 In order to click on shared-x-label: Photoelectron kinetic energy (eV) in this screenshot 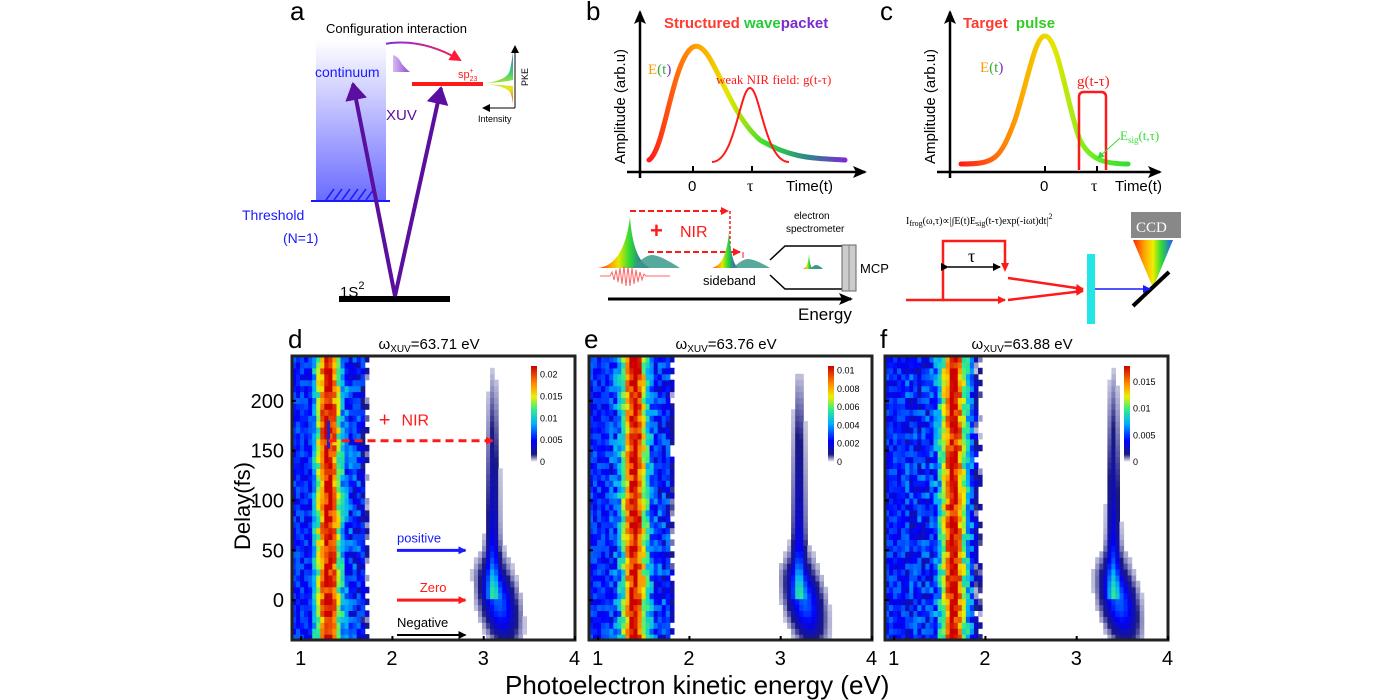, I will do `click(697, 685)`.